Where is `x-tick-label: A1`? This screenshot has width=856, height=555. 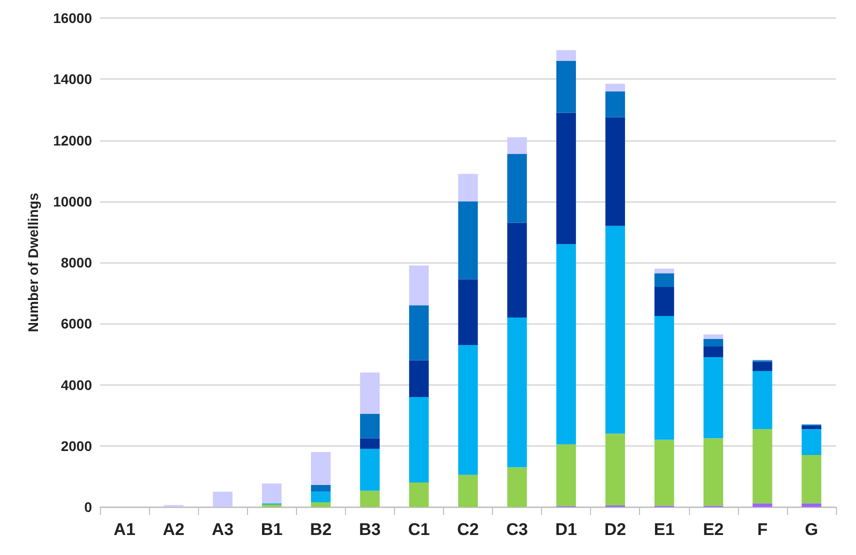
x-tick-label: A1 is located at coordinates (125, 529).